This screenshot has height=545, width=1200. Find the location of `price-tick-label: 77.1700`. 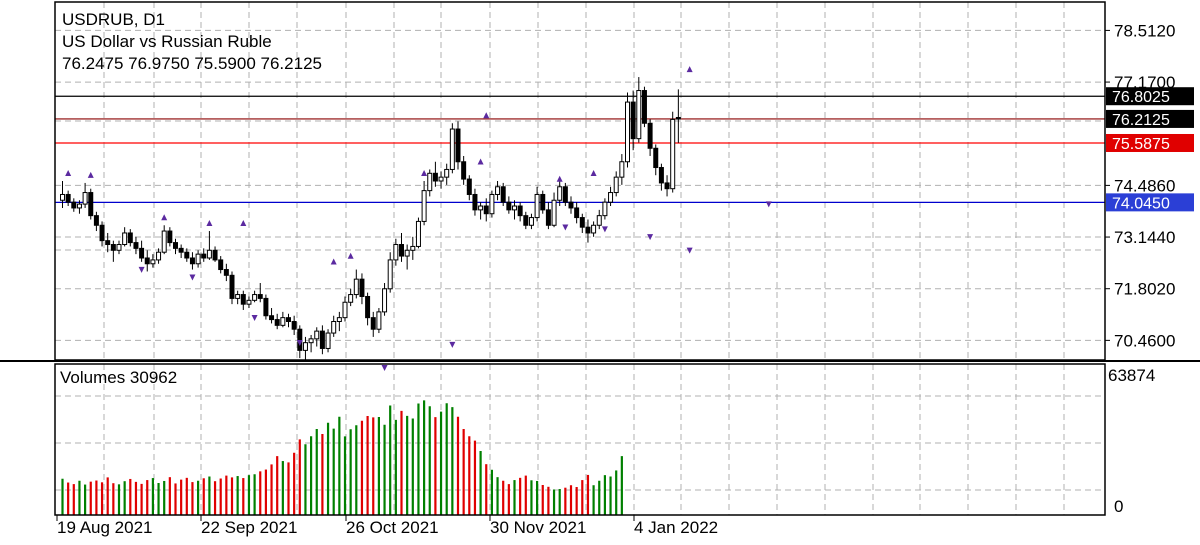

price-tick-label: 77.1700 is located at coordinates (1144, 82).